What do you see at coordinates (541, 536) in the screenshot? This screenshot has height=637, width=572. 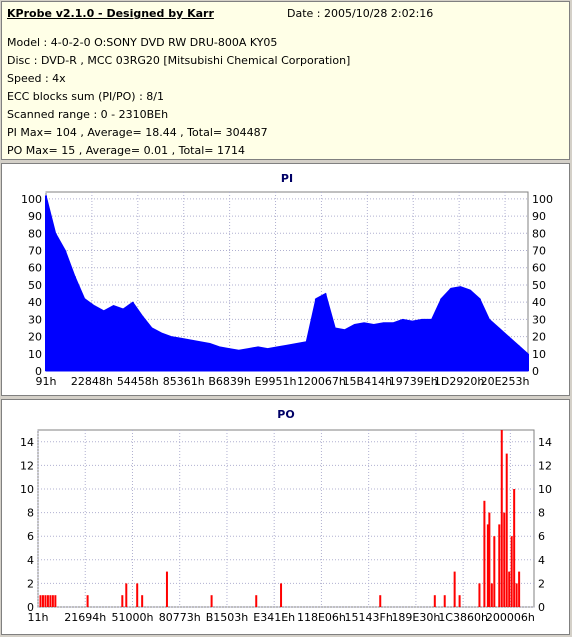 I see `po-ytick-right: 6` at bounding box center [541, 536].